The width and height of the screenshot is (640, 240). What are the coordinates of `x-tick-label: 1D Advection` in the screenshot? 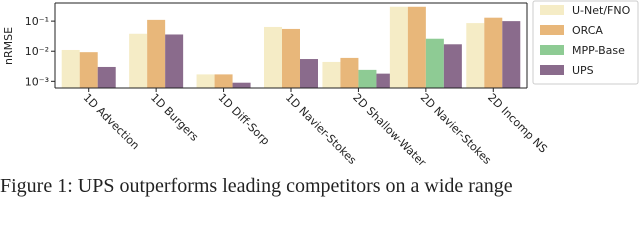 It's located at (111, 121).